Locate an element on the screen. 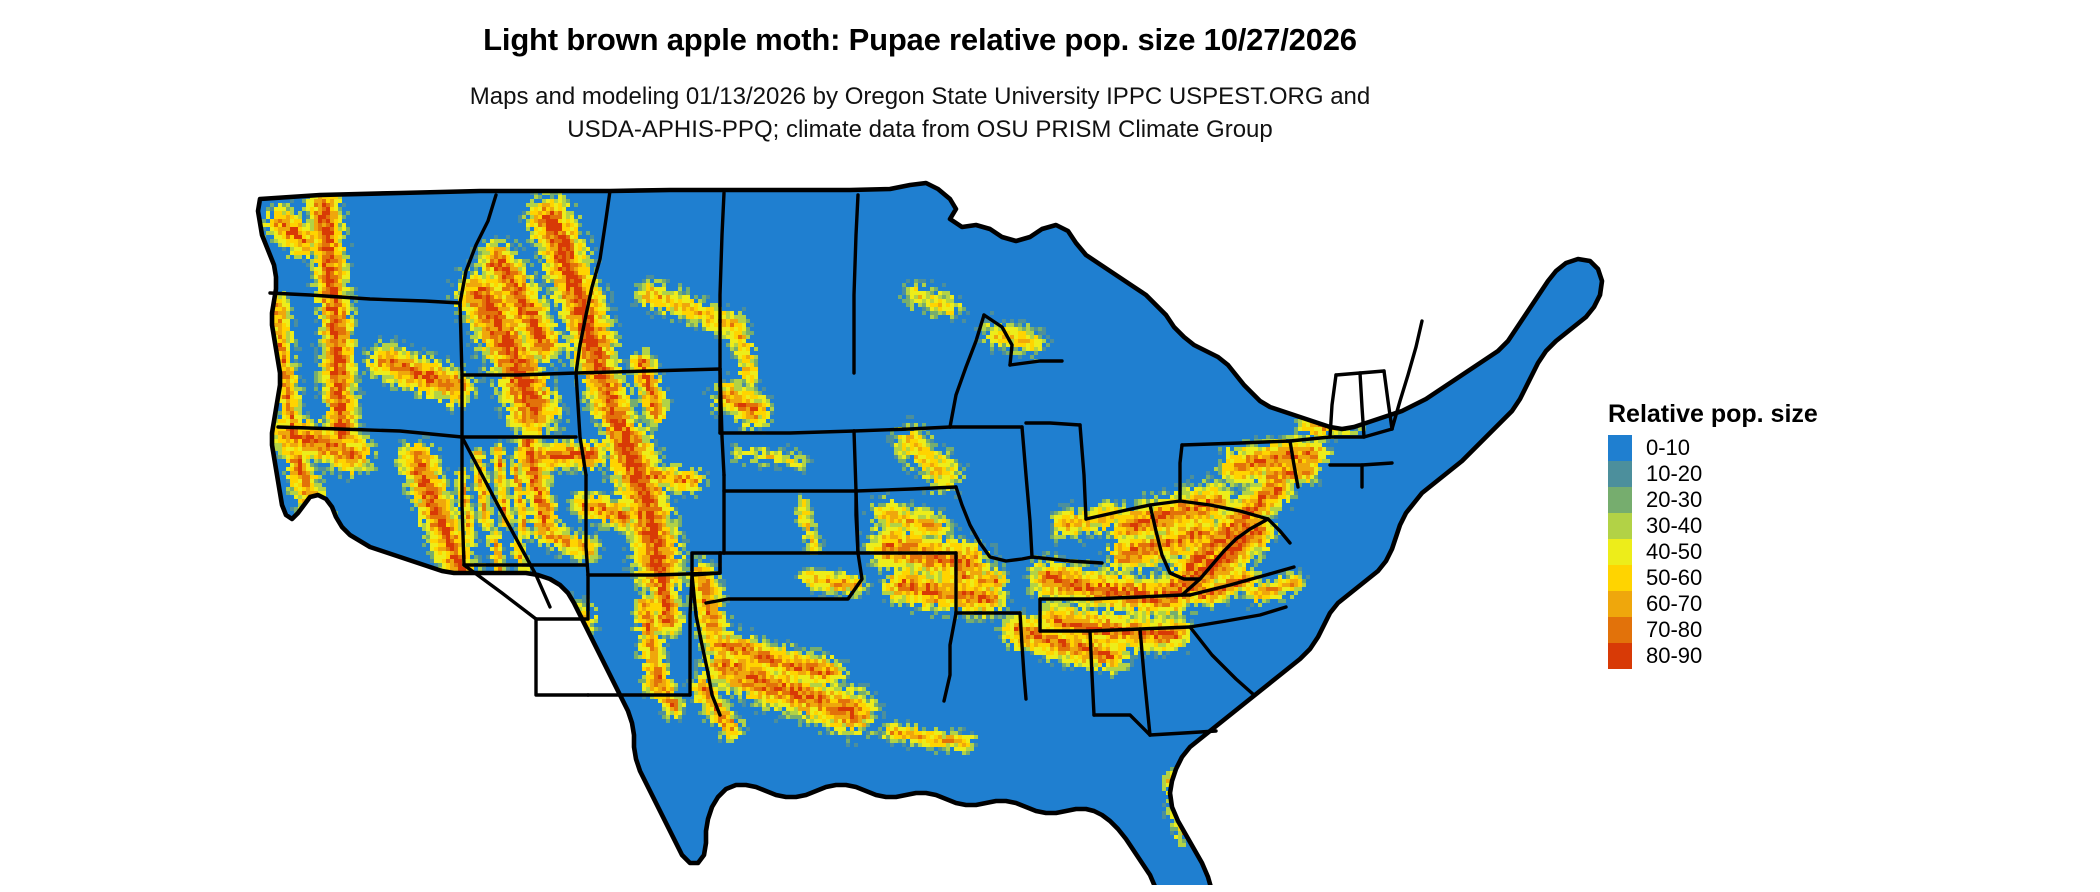 This screenshot has height=892, width=2100. legend-item: 80-90 is located at coordinates (1748, 656).